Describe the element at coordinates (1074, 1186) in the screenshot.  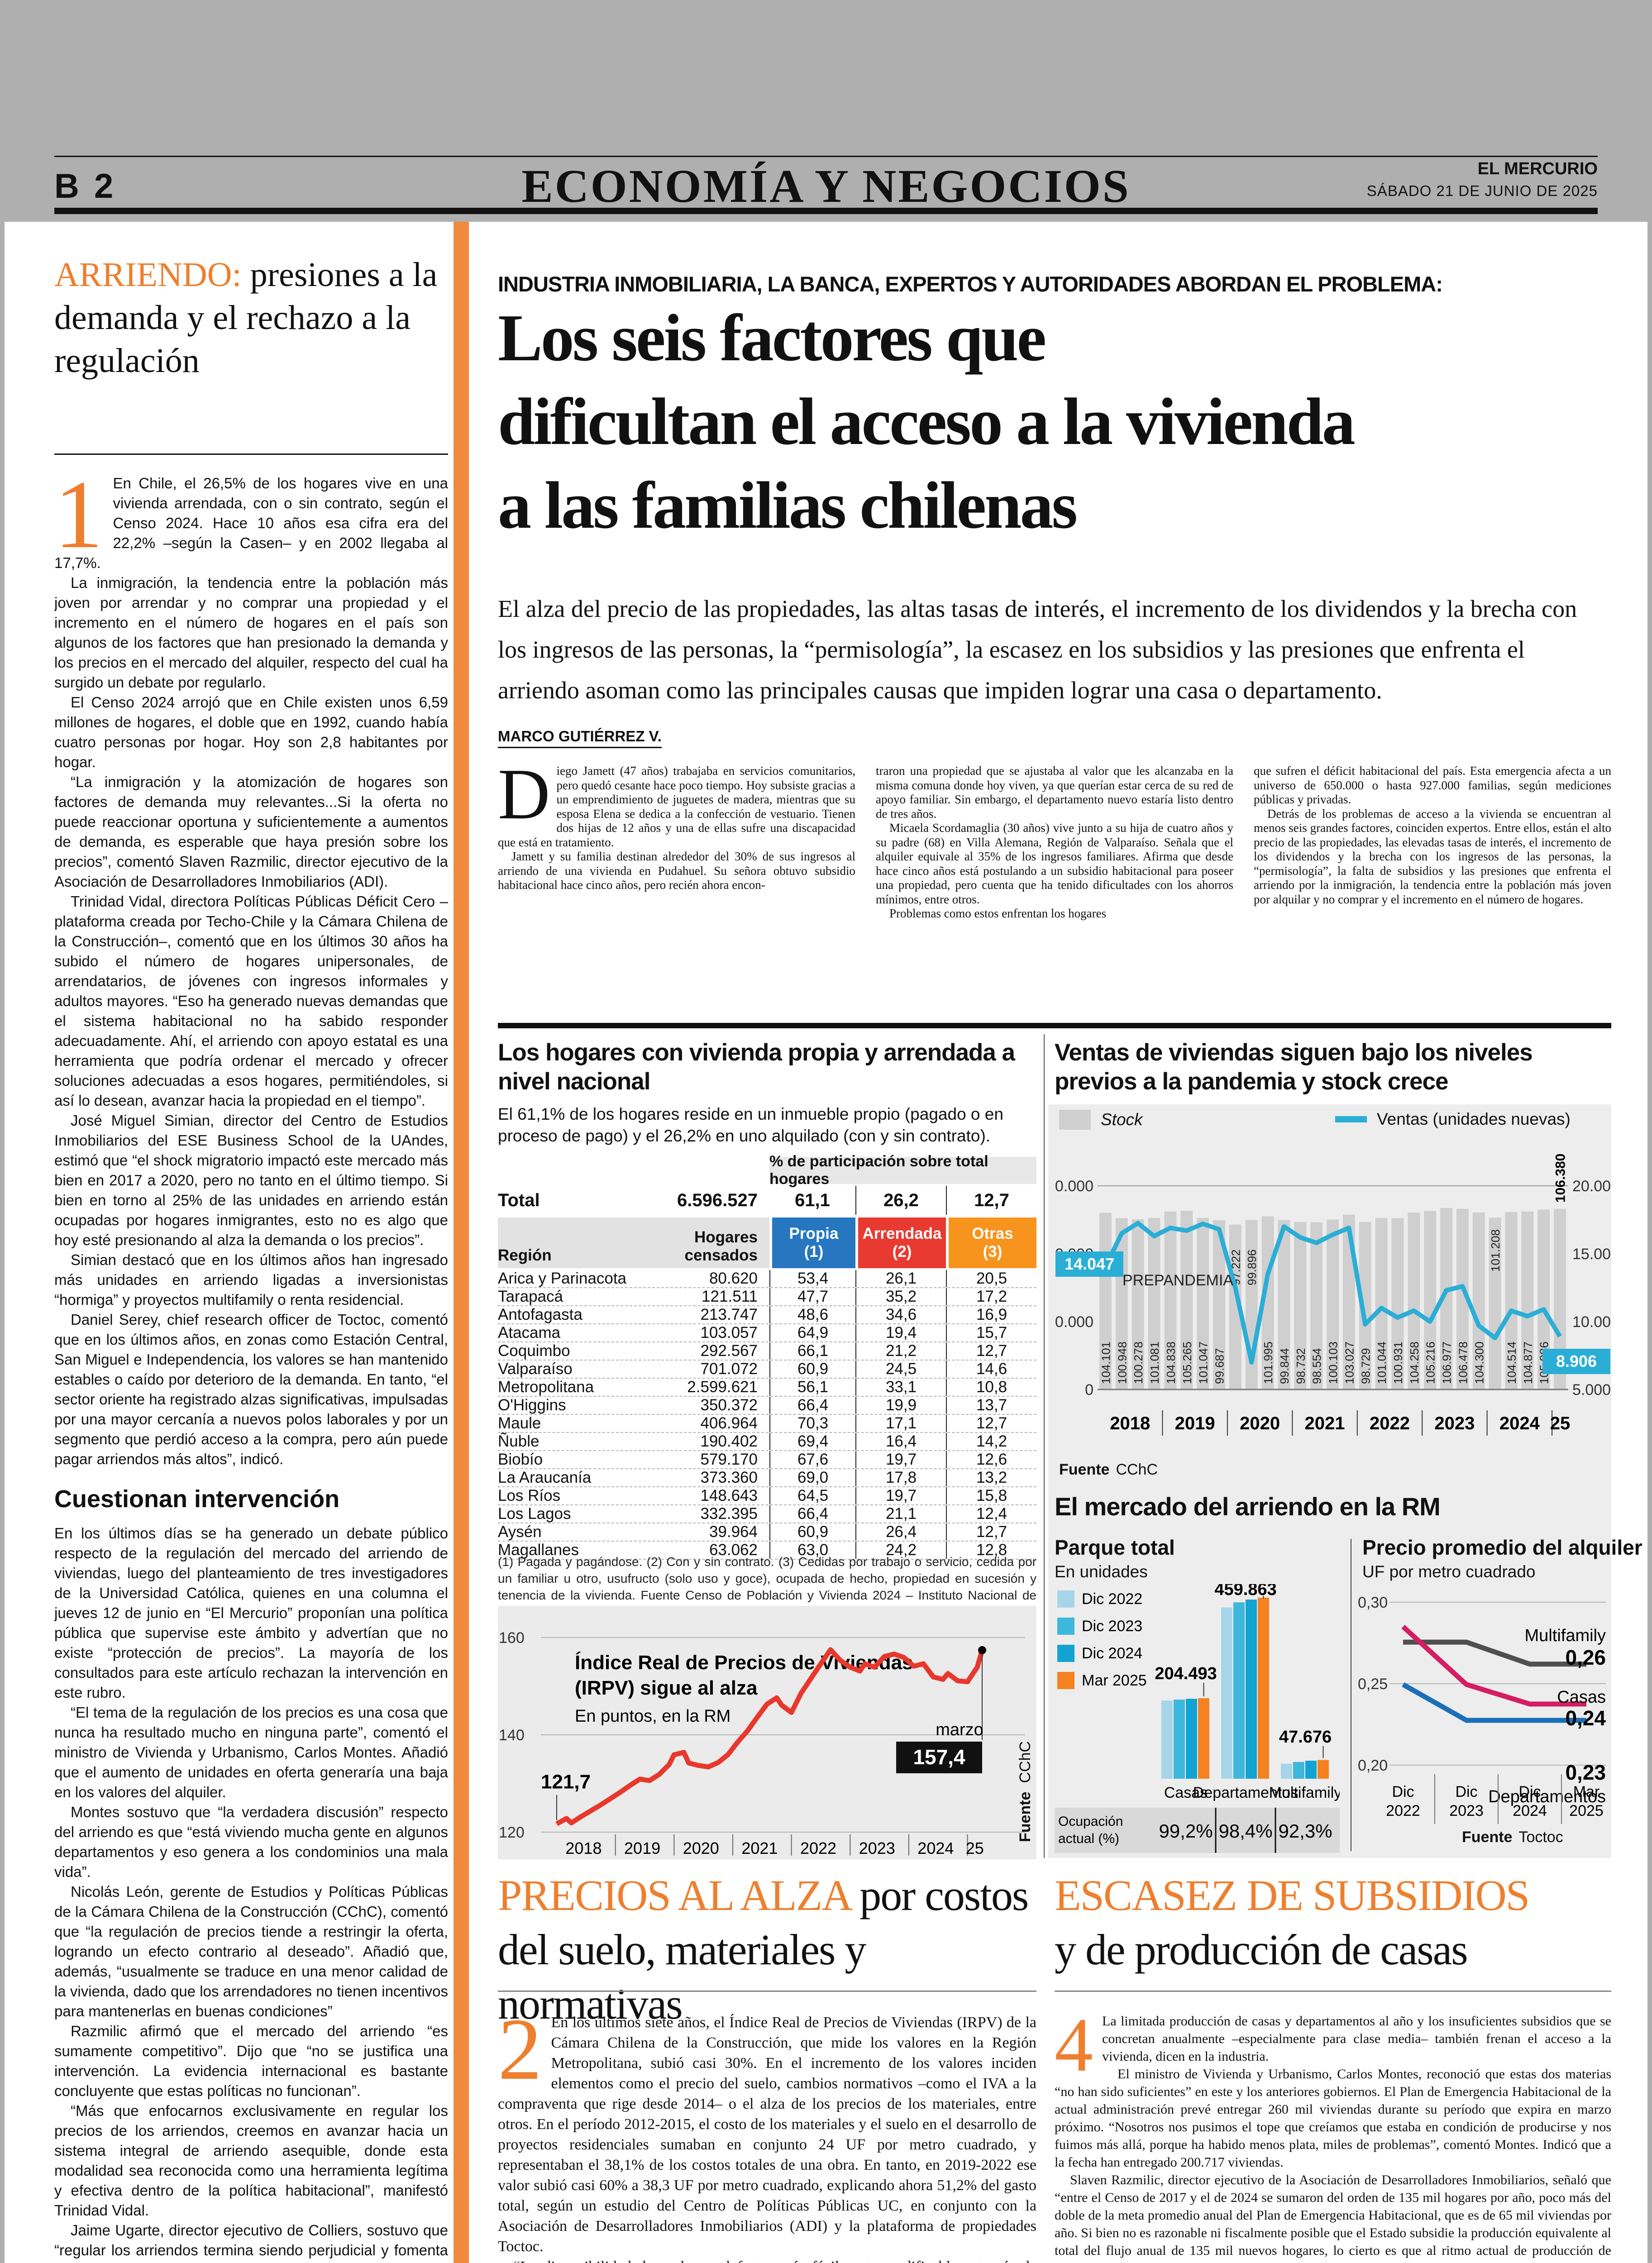
I see `svg-text: 120.000` at that location.